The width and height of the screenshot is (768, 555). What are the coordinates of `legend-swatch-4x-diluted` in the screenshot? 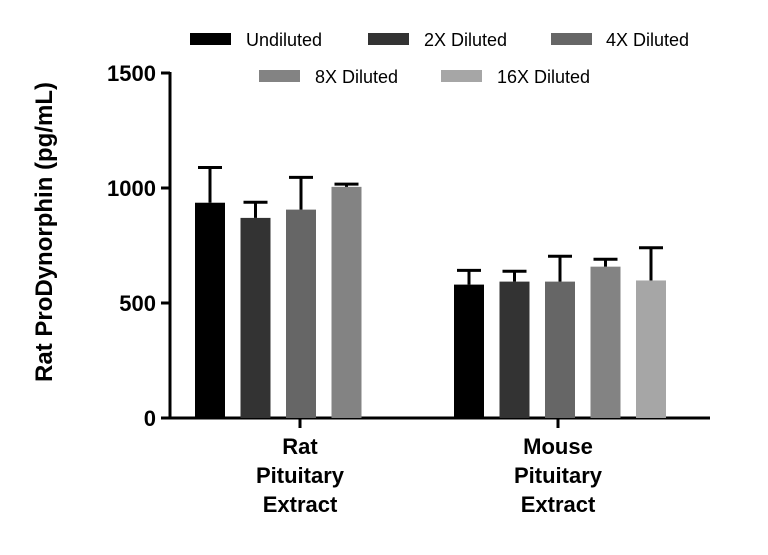 It's located at (571, 39).